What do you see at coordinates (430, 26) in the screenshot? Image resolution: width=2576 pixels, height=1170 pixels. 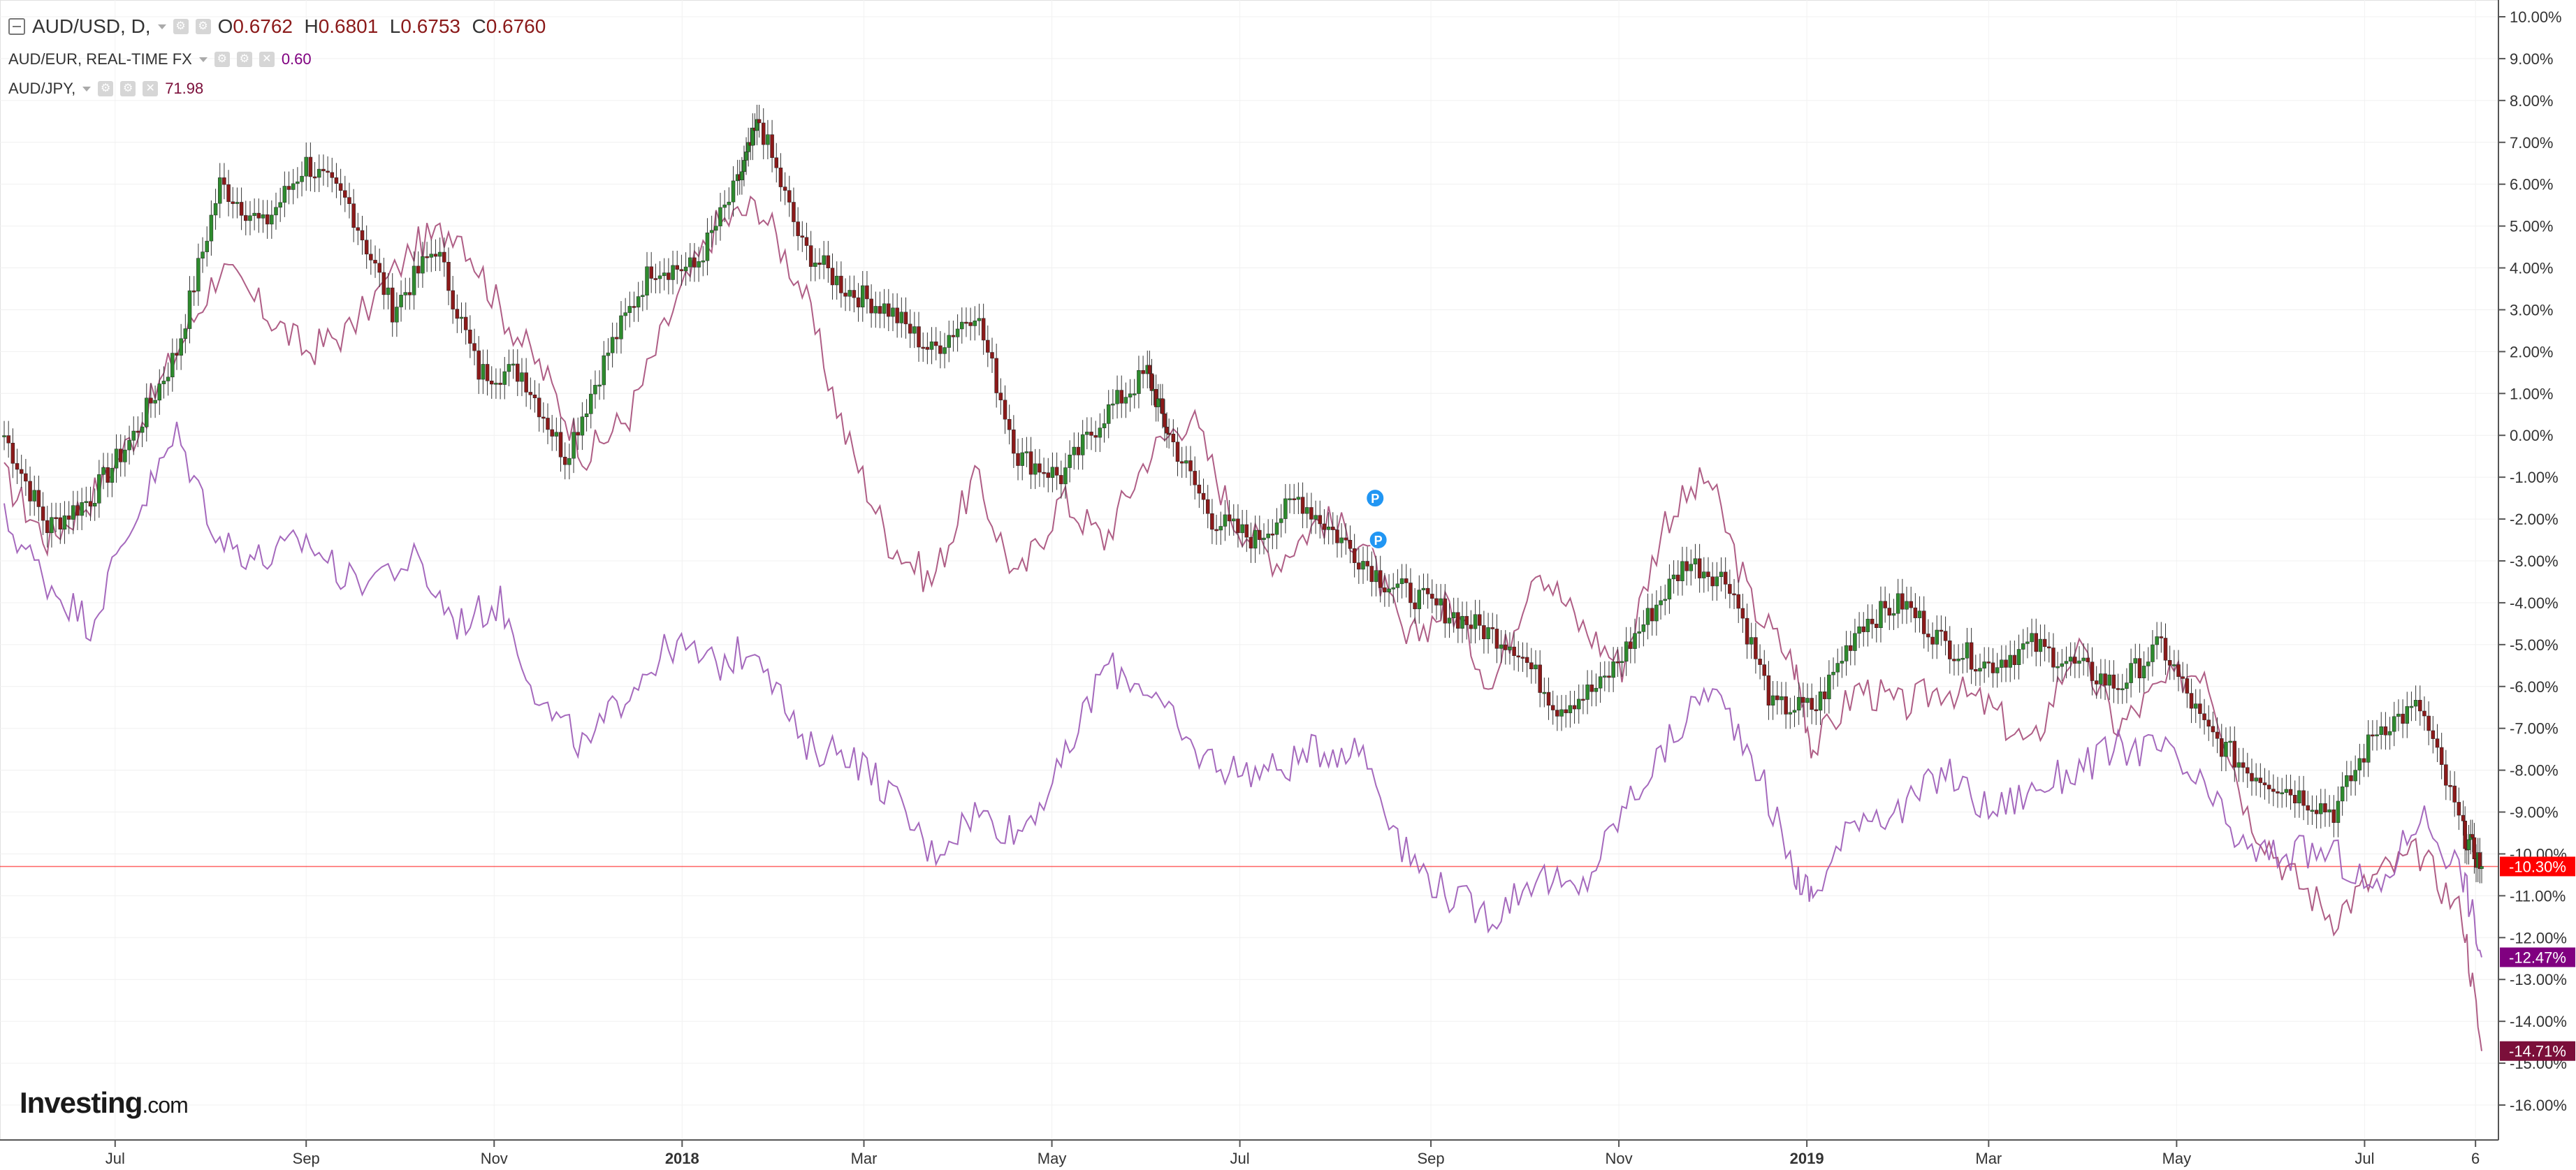 I see `low-value: 0.6753` at bounding box center [430, 26].